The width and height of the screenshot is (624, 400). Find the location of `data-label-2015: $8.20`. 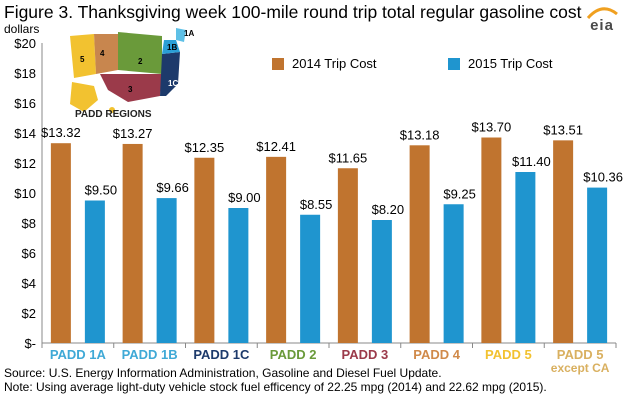

data-label-2015: $8.20 is located at coordinates (388, 209).